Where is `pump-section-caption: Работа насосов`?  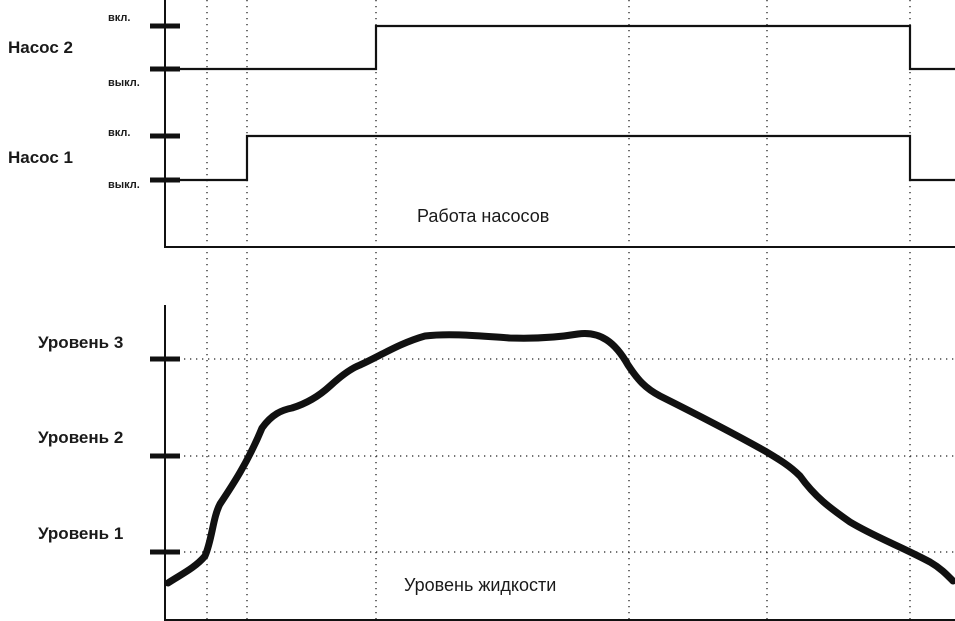 pump-section-caption: Работа насосов is located at coordinates (483, 216).